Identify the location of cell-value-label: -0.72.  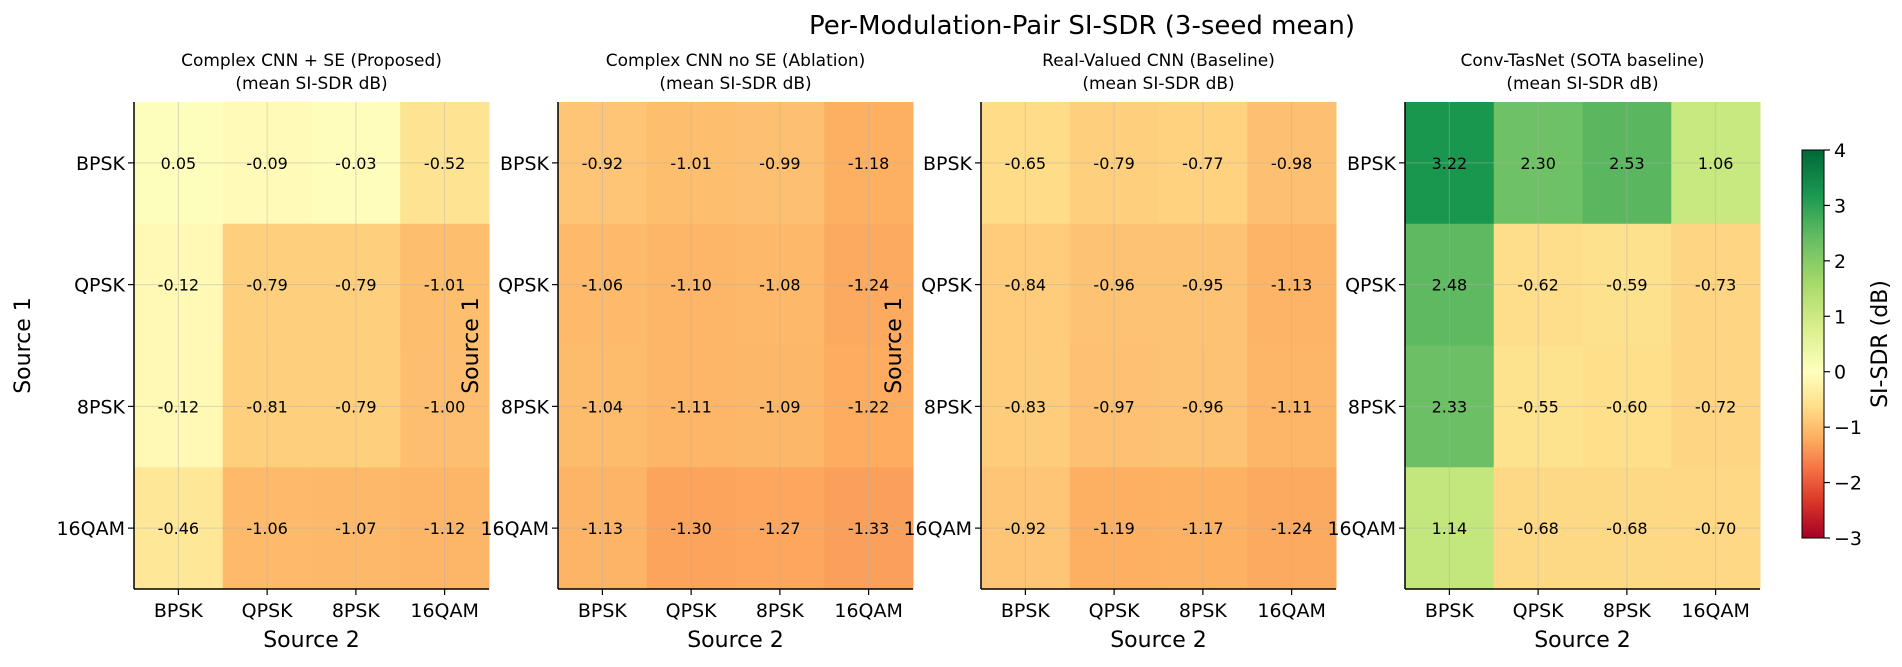
(1715, 406).